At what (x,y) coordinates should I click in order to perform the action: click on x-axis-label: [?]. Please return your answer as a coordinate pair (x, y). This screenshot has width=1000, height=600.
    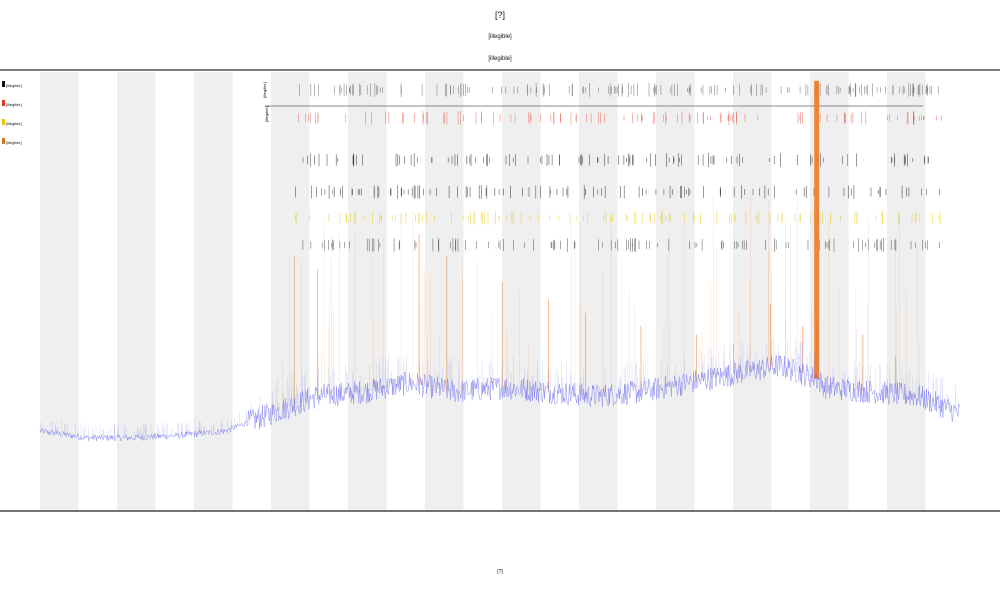
    Looking at the image, I should click on (500, 572).